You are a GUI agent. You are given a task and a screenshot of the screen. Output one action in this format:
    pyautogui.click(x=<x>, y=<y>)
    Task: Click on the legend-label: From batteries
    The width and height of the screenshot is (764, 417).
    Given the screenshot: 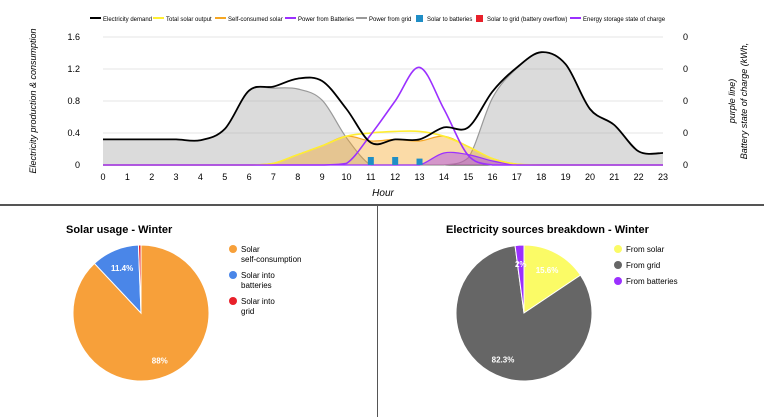 What is the action you would take?
    pyautogui.click(x=652, y=281)
    